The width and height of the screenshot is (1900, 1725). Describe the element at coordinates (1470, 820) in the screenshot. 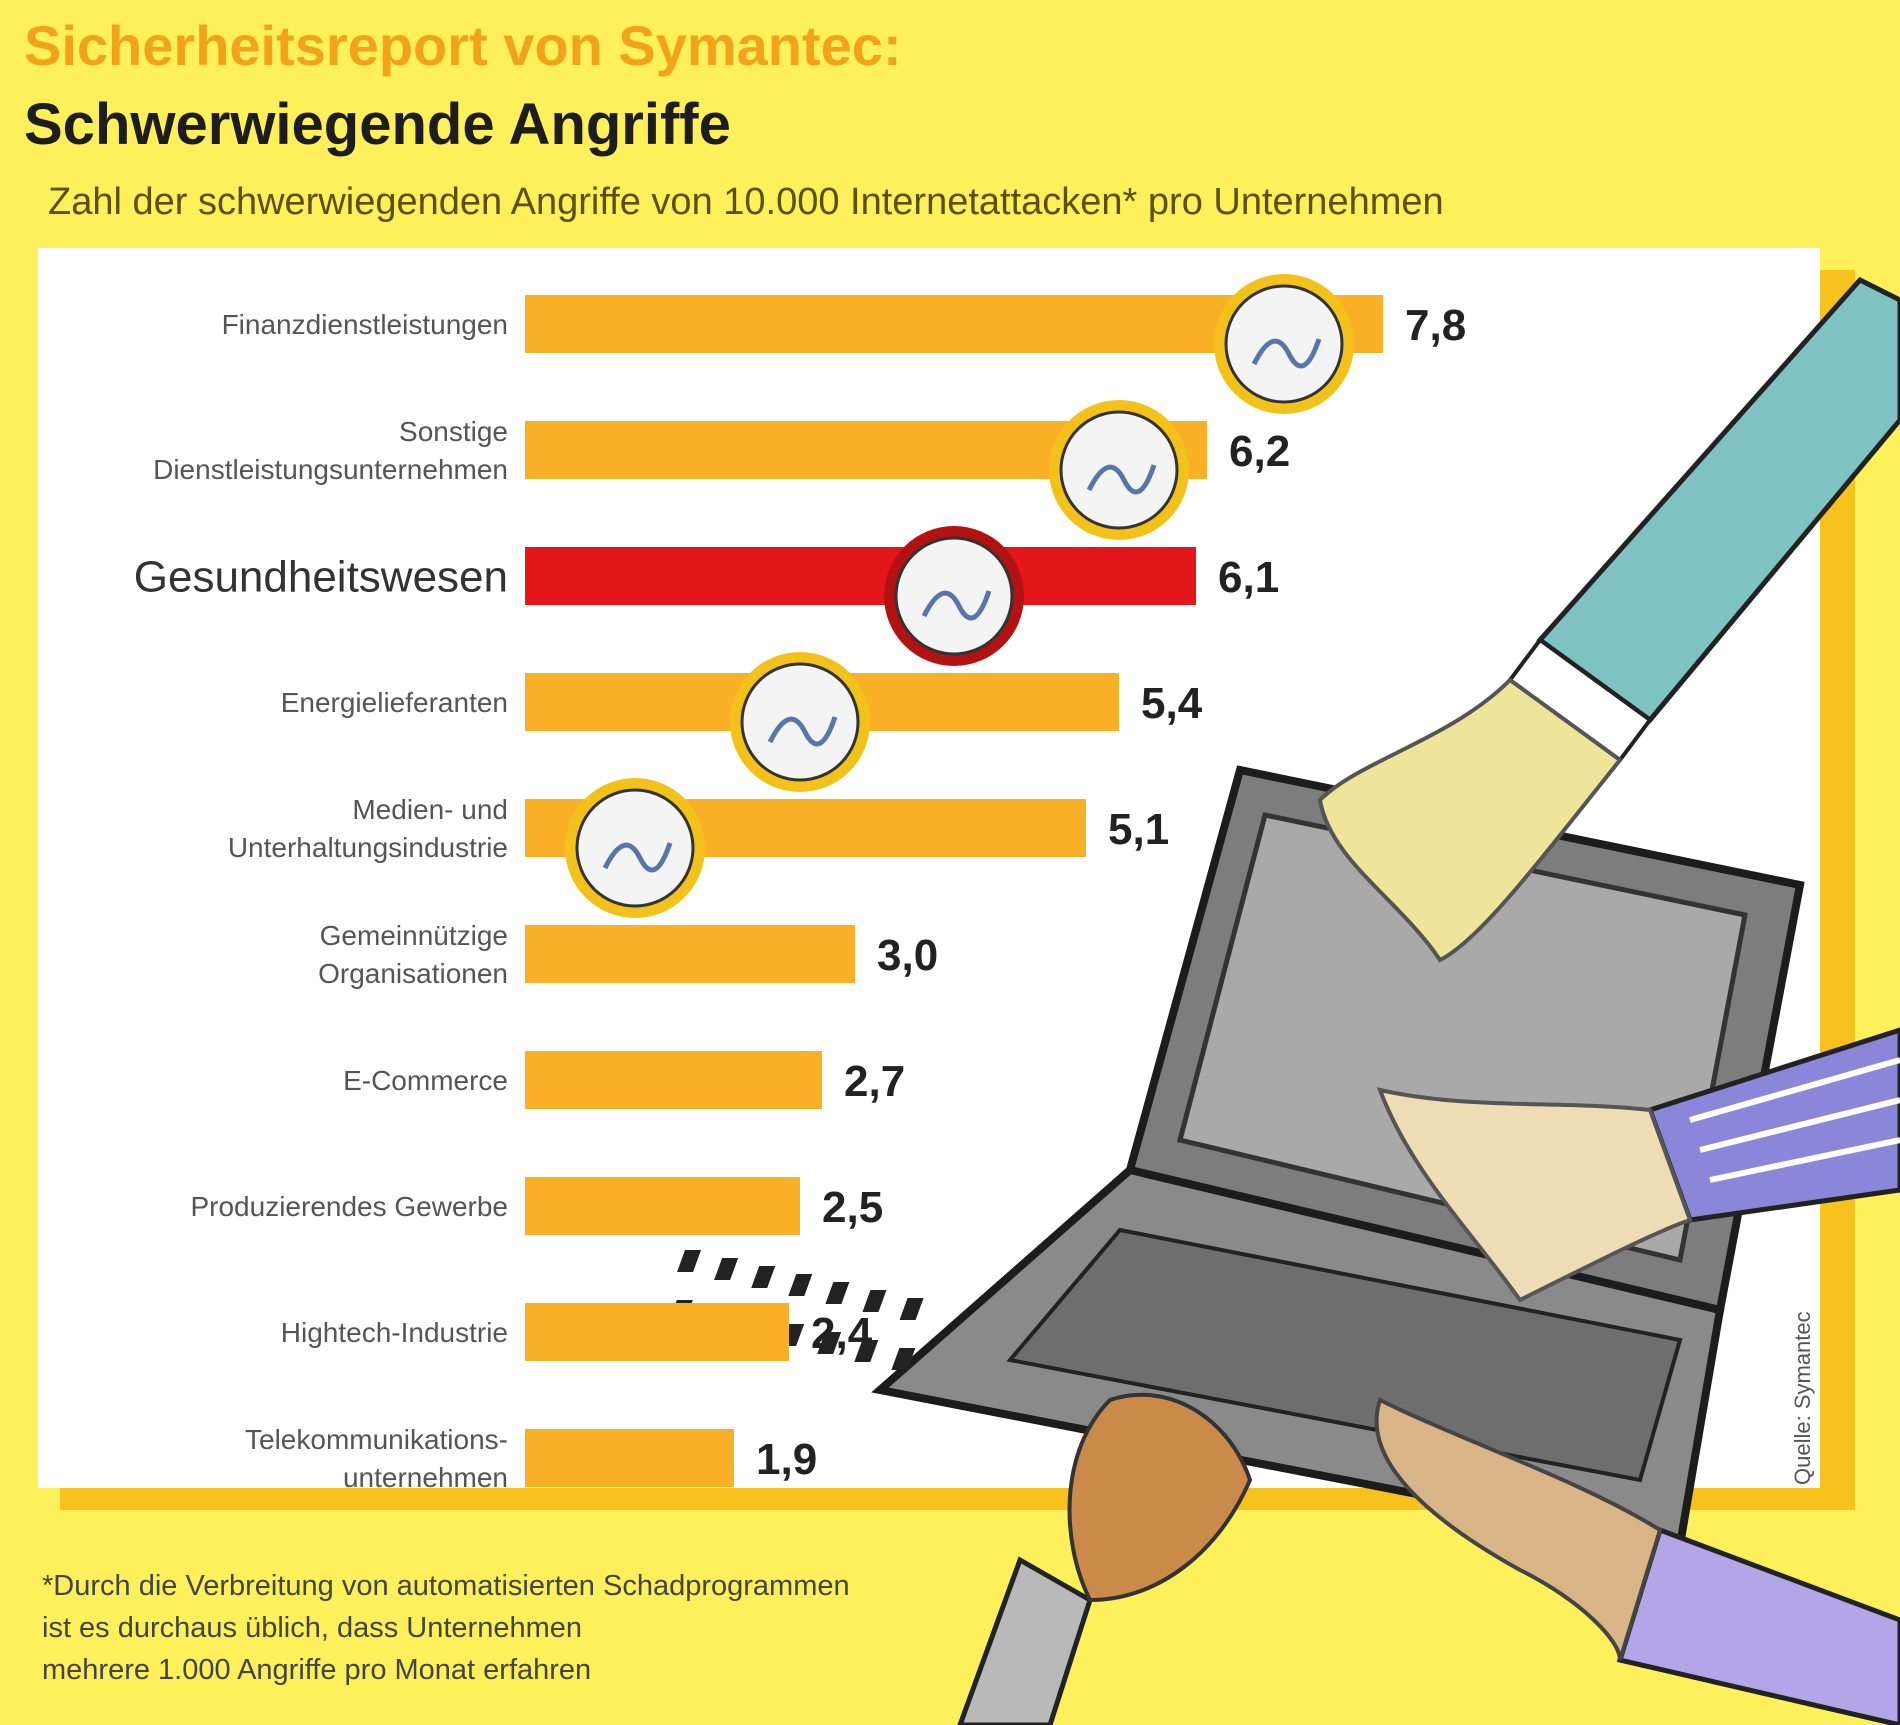

I see `hand-yellow` at that location.